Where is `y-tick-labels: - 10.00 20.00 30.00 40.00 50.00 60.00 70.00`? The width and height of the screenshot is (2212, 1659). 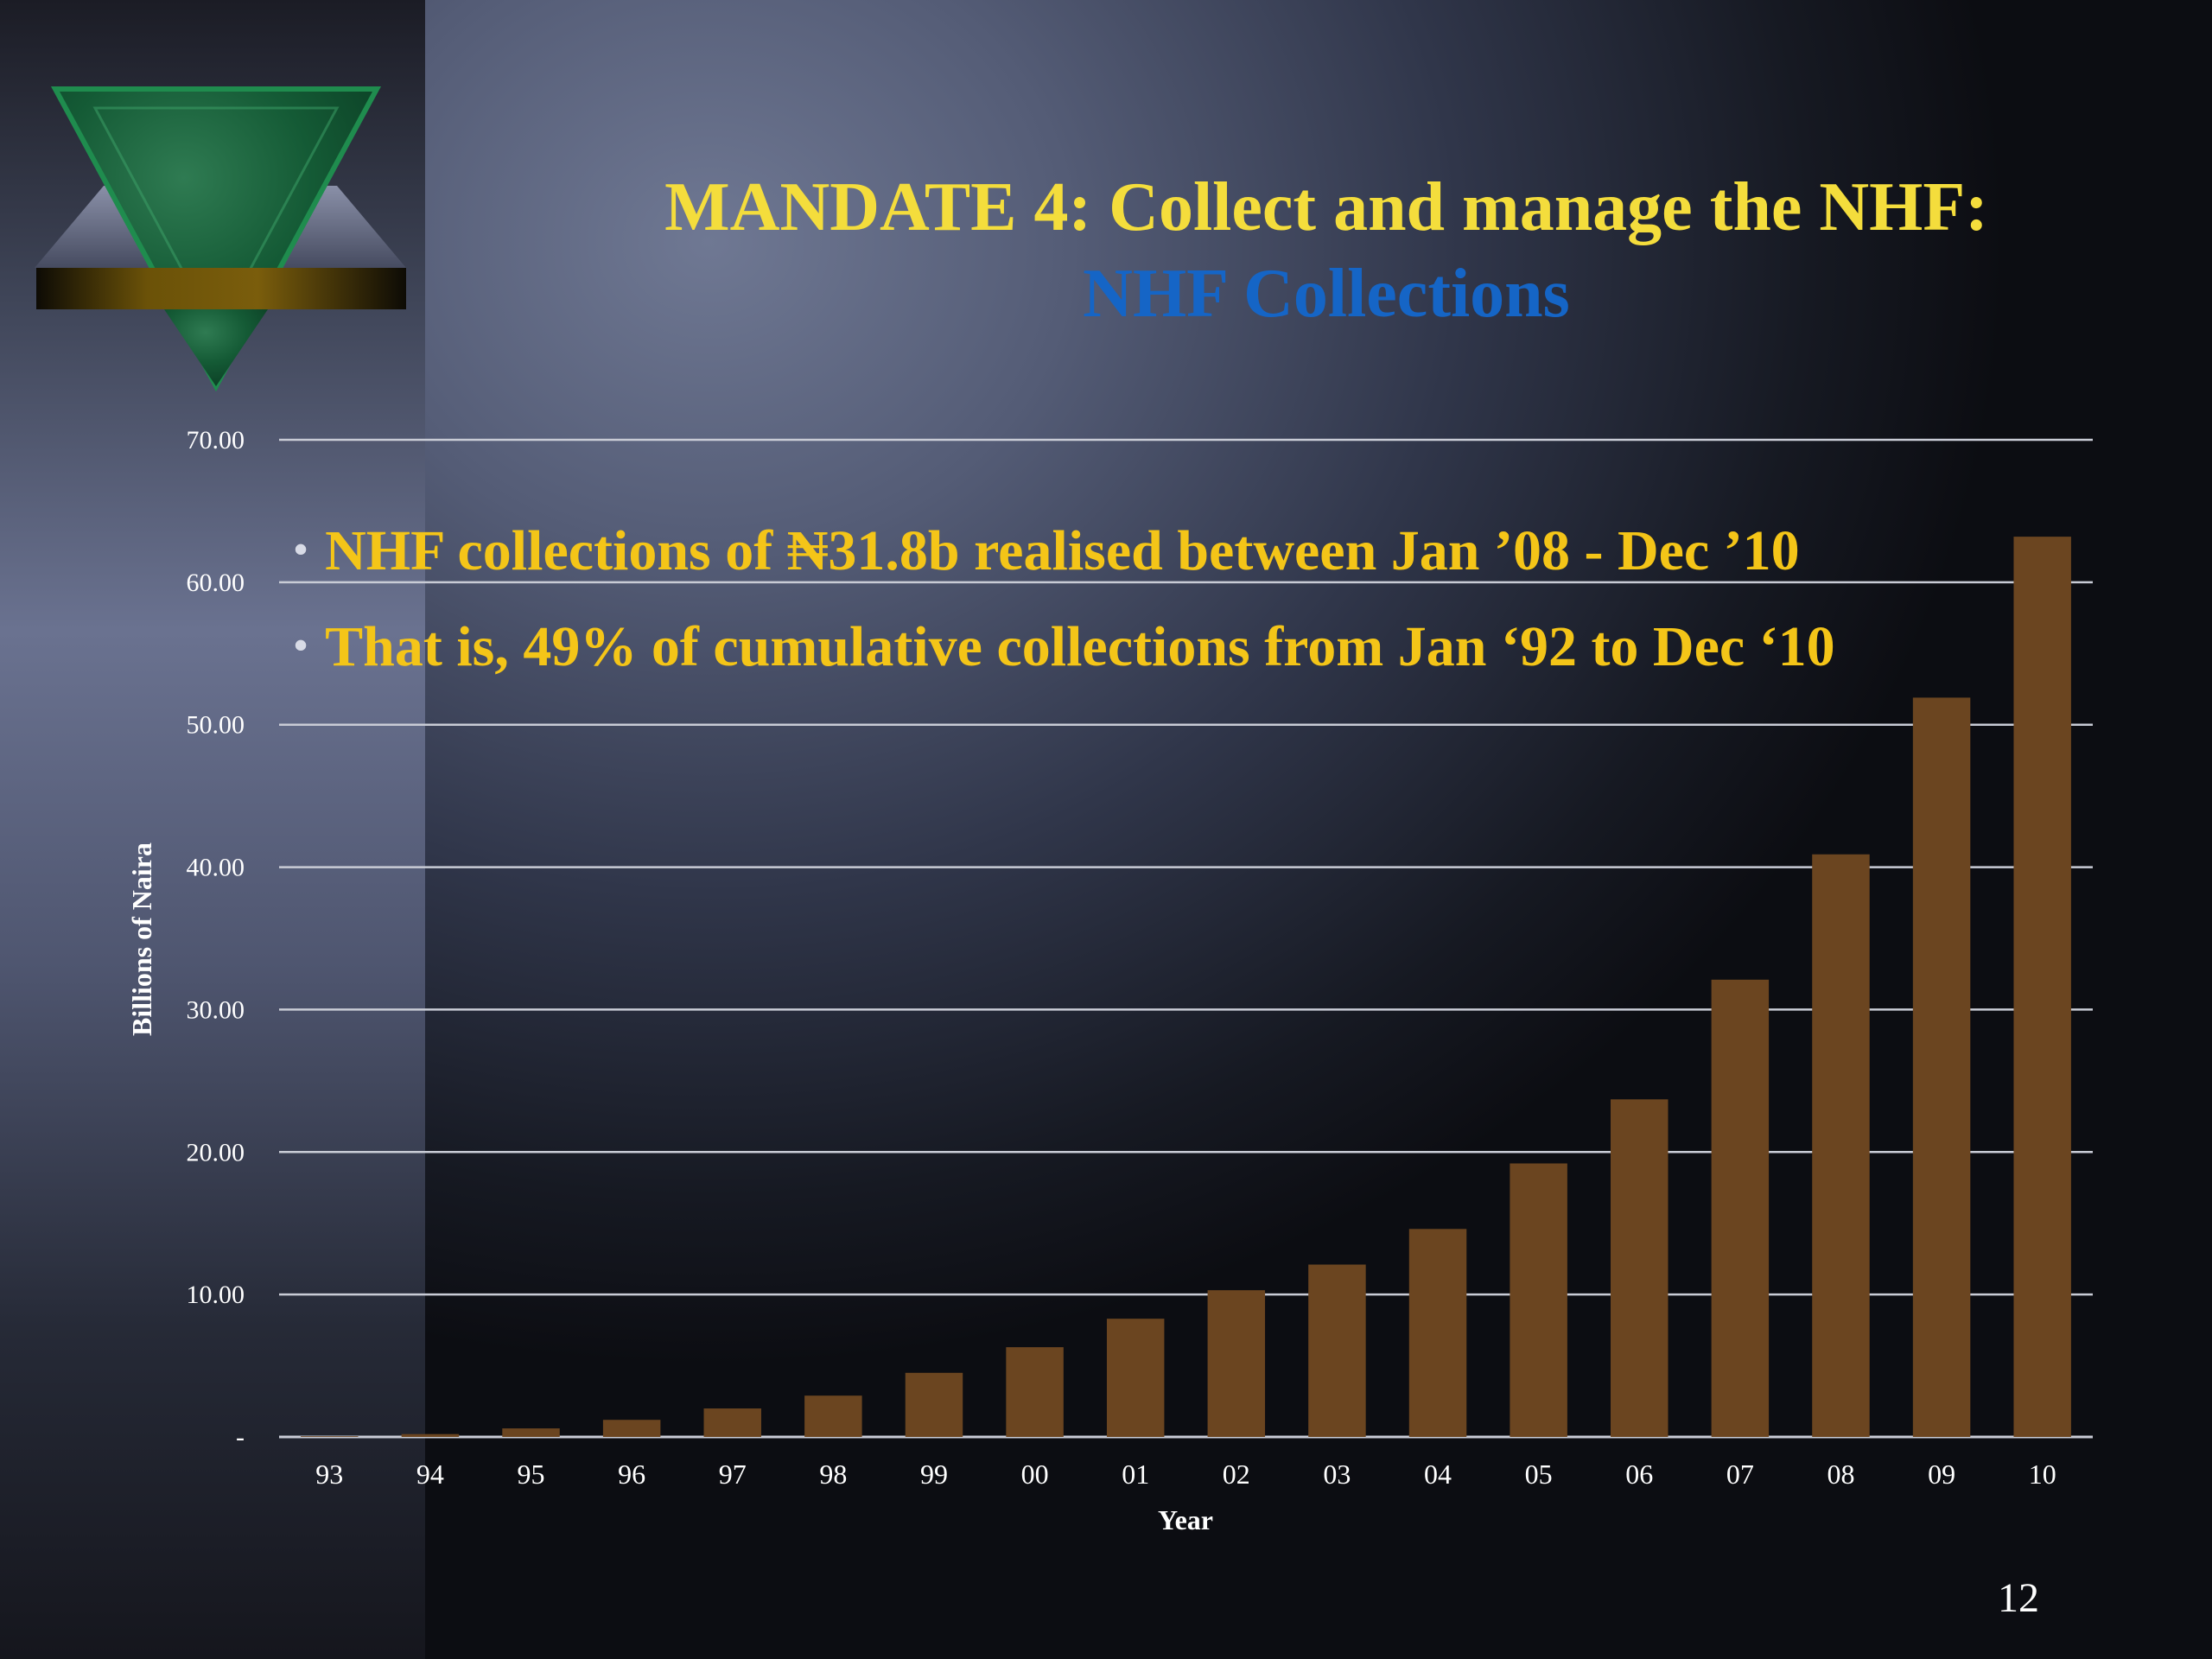
y-tick-labels: - 10.00 20.00 30.00 40.00 50.00 60.00 70.00 is located at coordinates (216, 939).